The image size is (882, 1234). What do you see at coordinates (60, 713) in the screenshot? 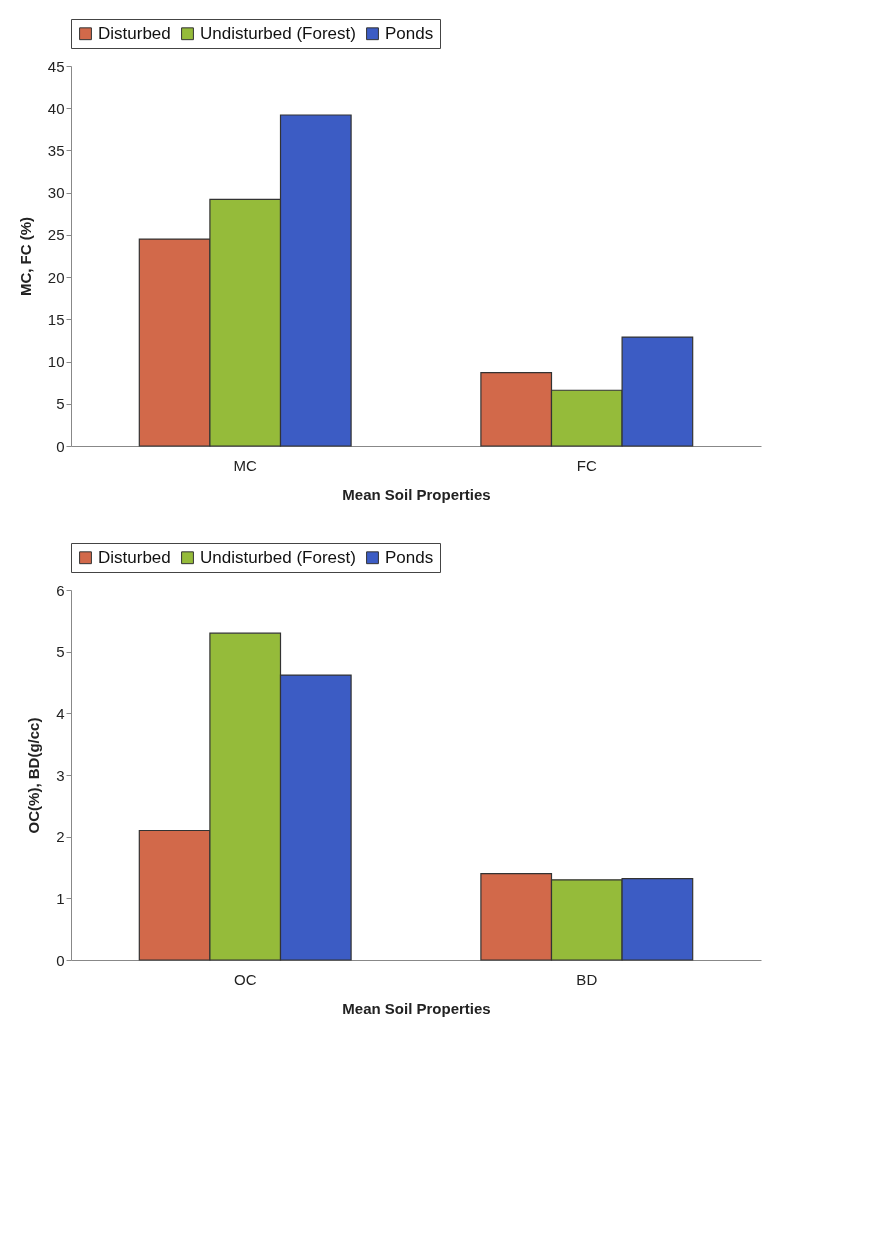
I see `y-tick-label: 4` at bounding box center [60, 713].